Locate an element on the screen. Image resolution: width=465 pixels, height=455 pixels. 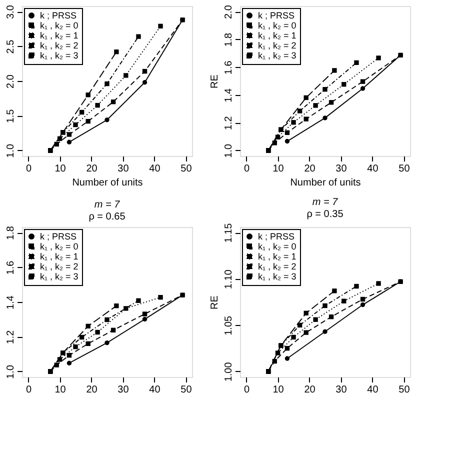
y-tick-label: 1.10 is located at coordinates (229, 279).